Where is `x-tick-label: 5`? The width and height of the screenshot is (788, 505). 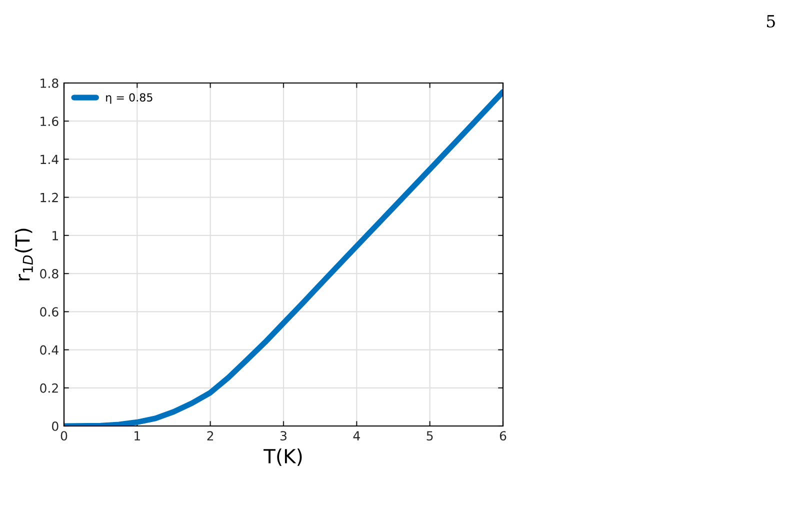 x-tick-label: 5 is located at coordinates (429, 436).